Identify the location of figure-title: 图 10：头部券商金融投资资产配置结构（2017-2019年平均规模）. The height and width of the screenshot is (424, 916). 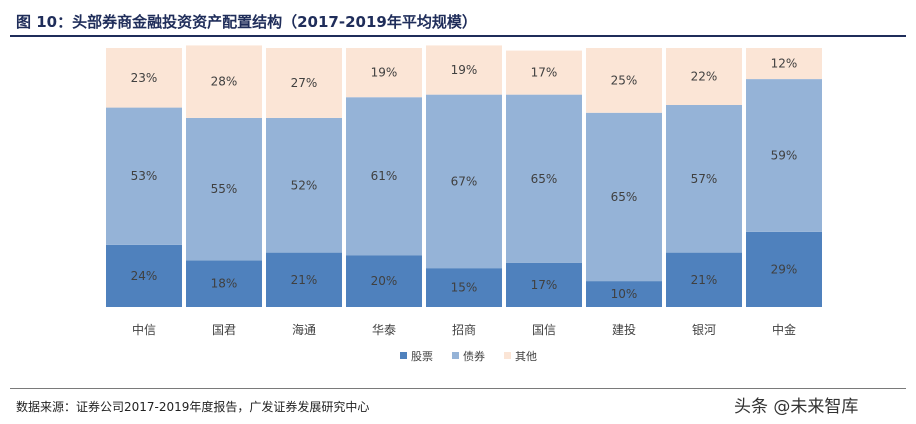
(246, 22).